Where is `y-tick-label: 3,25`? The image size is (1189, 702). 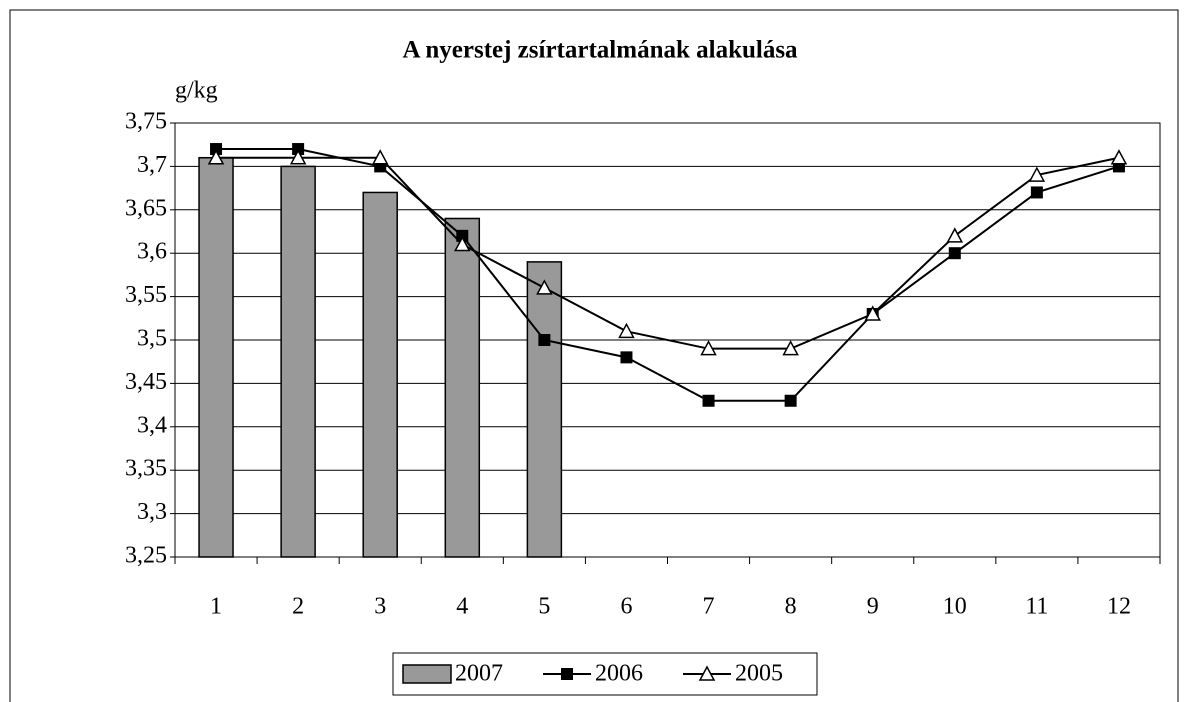 y-tick-label: 3,25 is located at coordinates (146, 556).